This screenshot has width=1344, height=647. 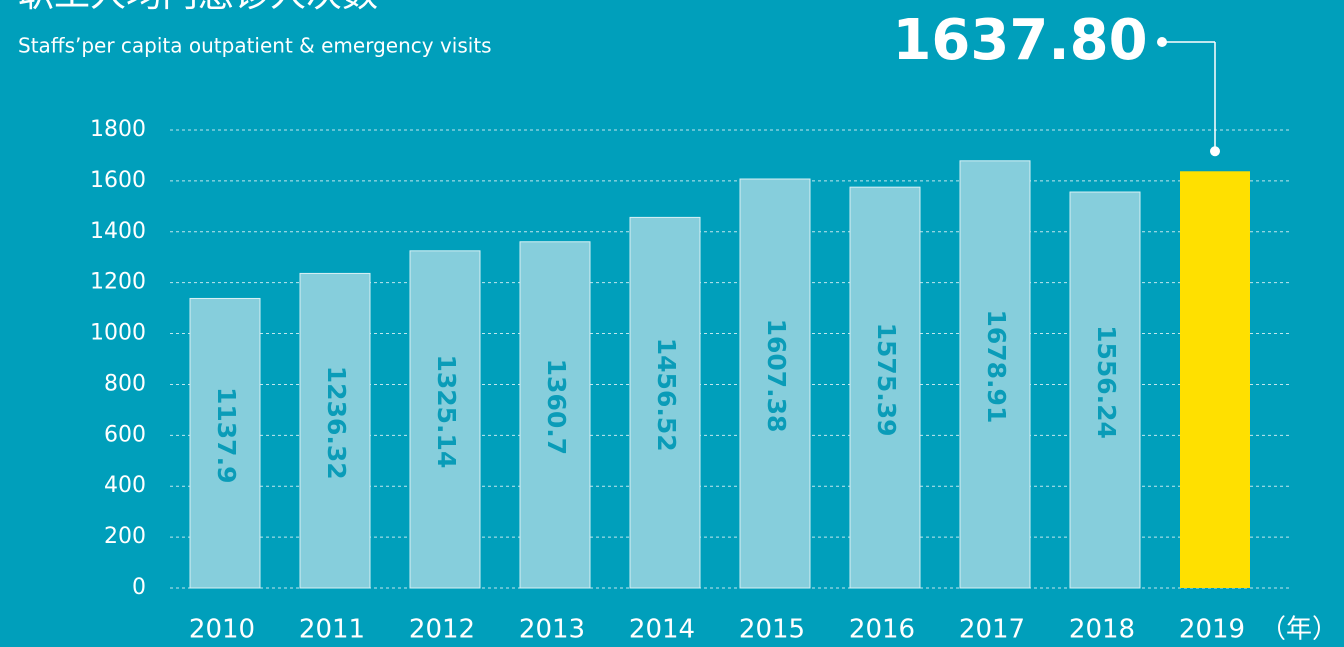 What do you see at coordinates (1212, 630) in the screenshot?
I see `x-tick-label: 2019` at bounding box center [1212, 630].